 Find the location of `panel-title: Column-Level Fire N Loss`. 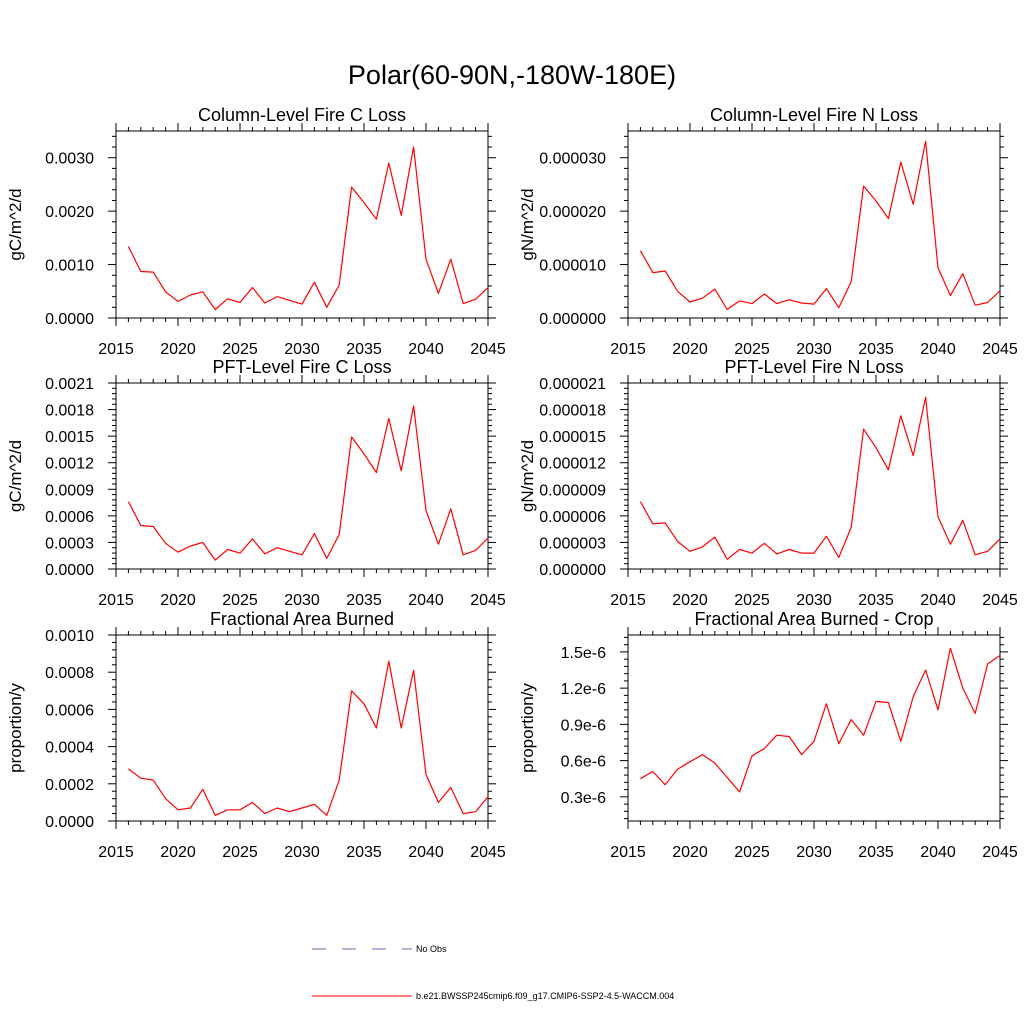

panel-title: Column-Level Fire N Loss is located at coordinates (814, 115).